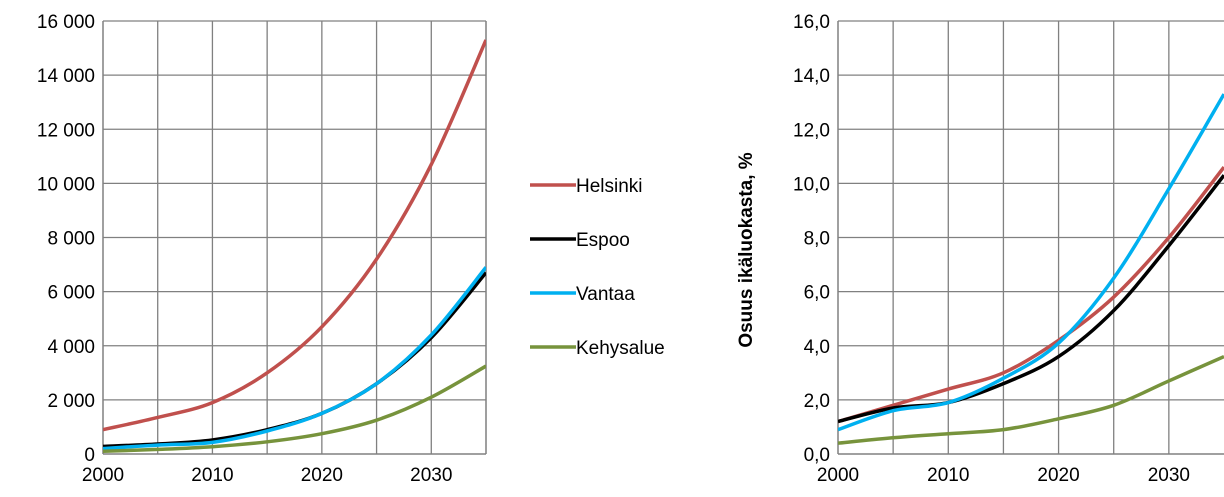 Image resolution: width=1224 pixels, height=497 pixels. Describe the element at coordinates (322, 475) in the screenshot. I see `left-x-tick-label: 2020` at that location.